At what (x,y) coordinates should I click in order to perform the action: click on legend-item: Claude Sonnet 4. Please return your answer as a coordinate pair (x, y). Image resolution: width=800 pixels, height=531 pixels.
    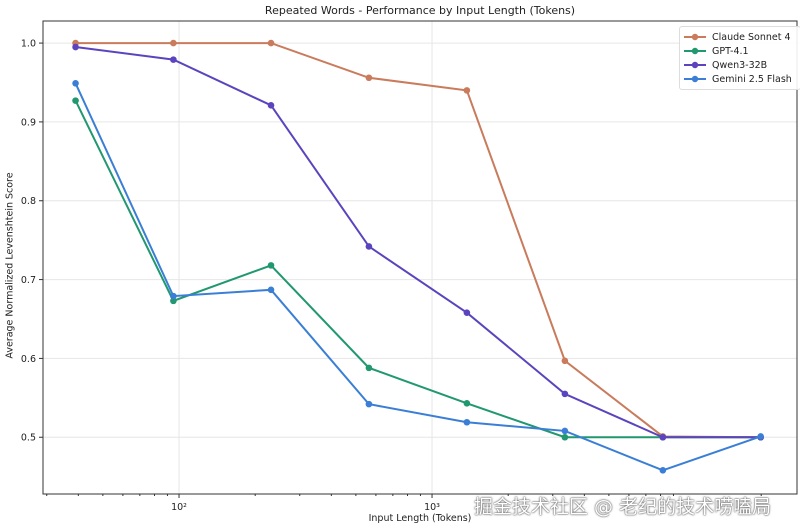
    Looking at the image, I should click on (740, 37).